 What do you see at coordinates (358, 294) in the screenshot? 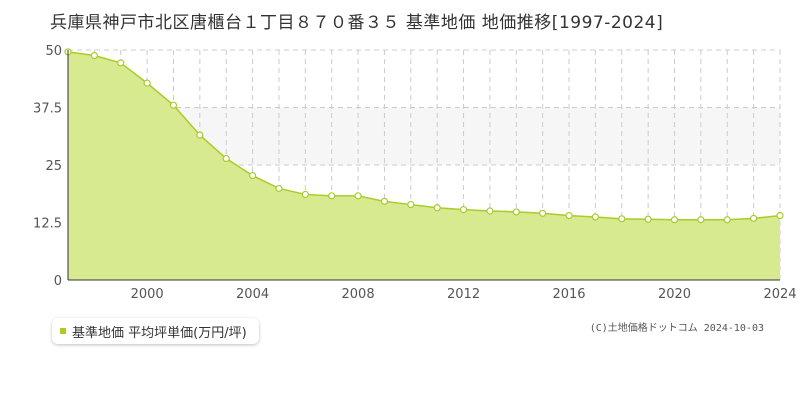
I see `x-tick-label: 2008` at bounding box center [358, 294].